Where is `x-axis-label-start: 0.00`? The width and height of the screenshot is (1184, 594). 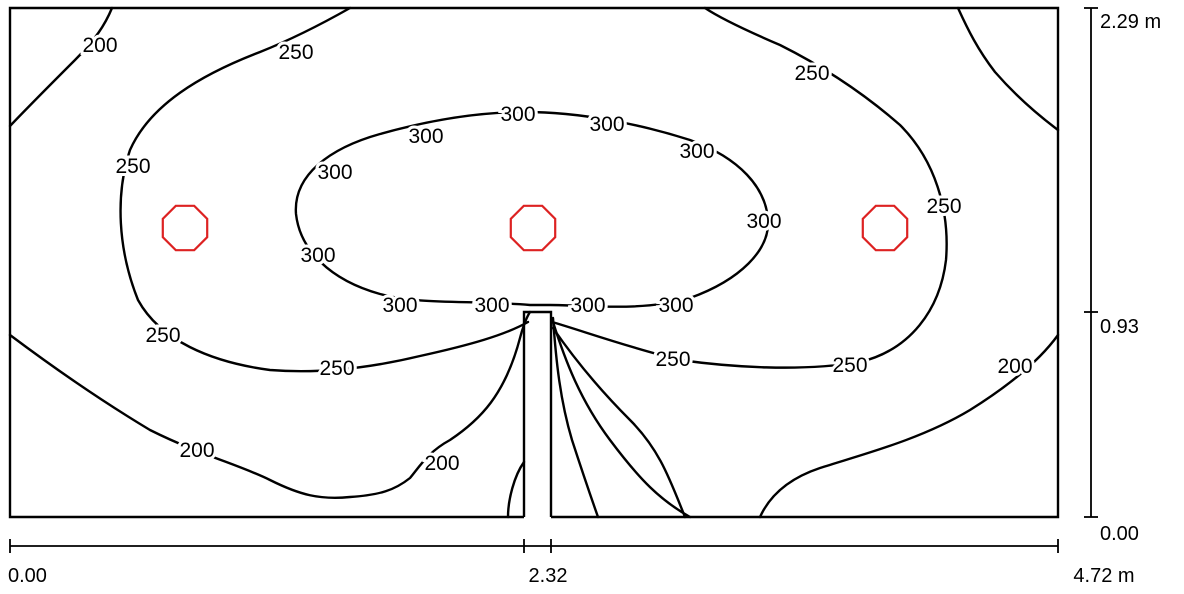
x-axis-label-start: 0.00 is located at coordinates (27, 576).